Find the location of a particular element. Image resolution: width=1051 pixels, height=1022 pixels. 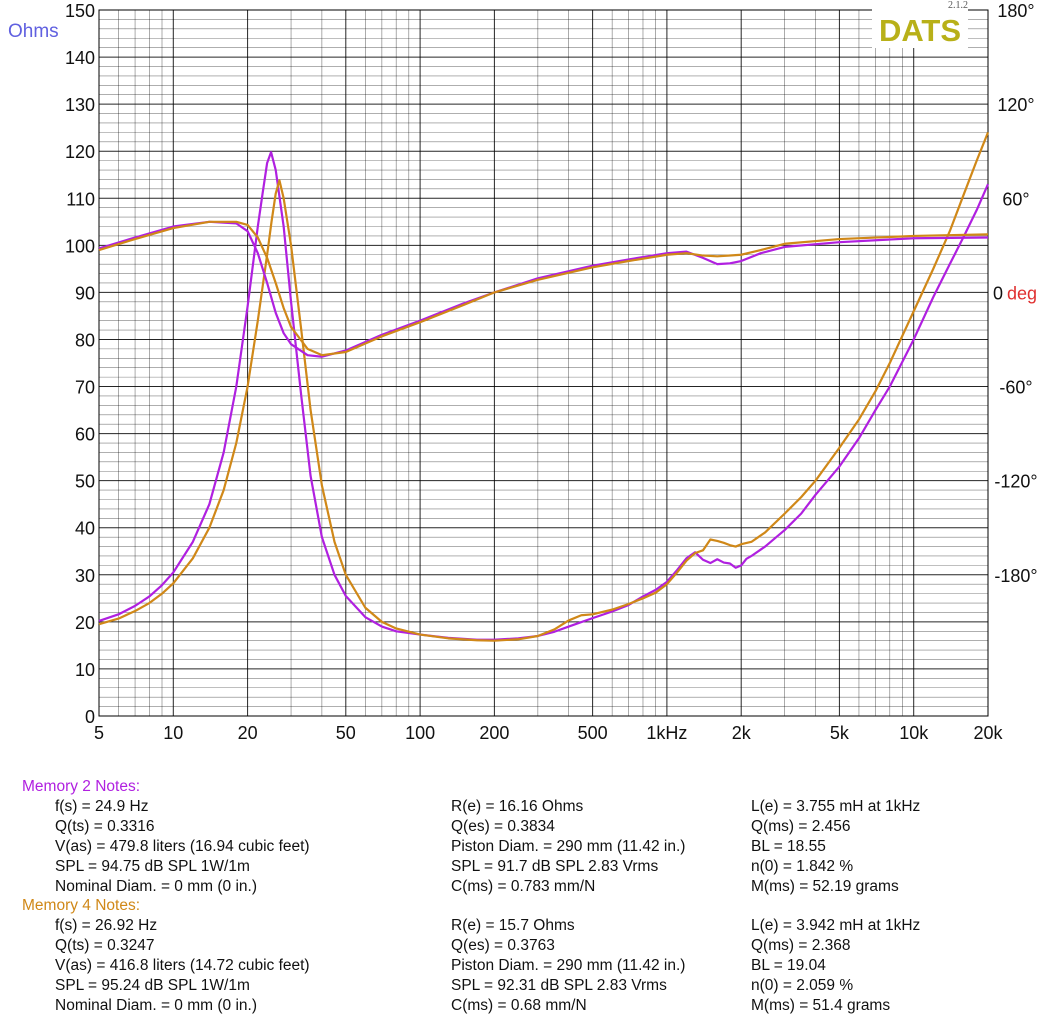

note-parameter: SPL = 91.7 dB SPL 2.83 Vrms is located at coordinates (555, 866).